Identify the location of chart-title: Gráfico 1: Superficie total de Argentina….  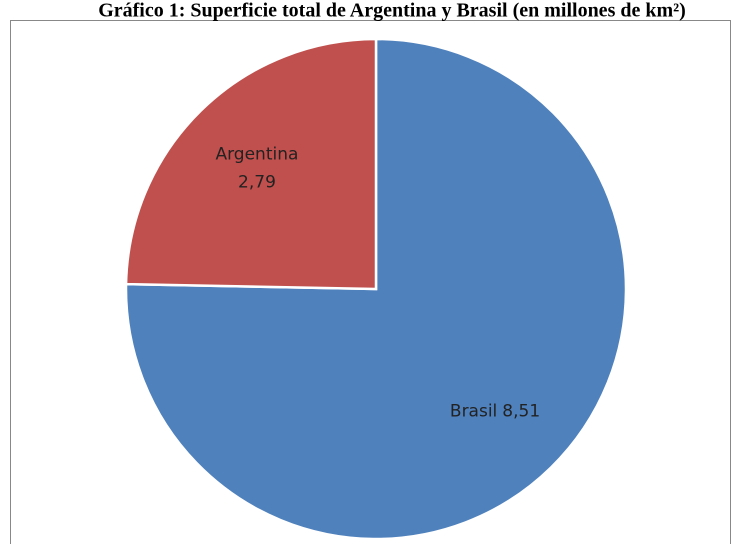
(392, 11).